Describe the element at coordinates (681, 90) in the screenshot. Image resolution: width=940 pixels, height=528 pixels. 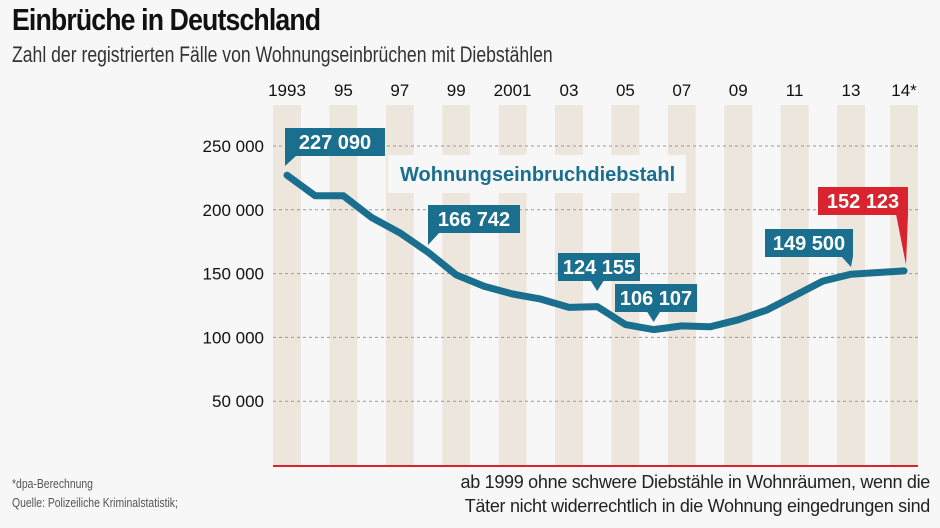
I see `x-tick-label: 07` at that location.